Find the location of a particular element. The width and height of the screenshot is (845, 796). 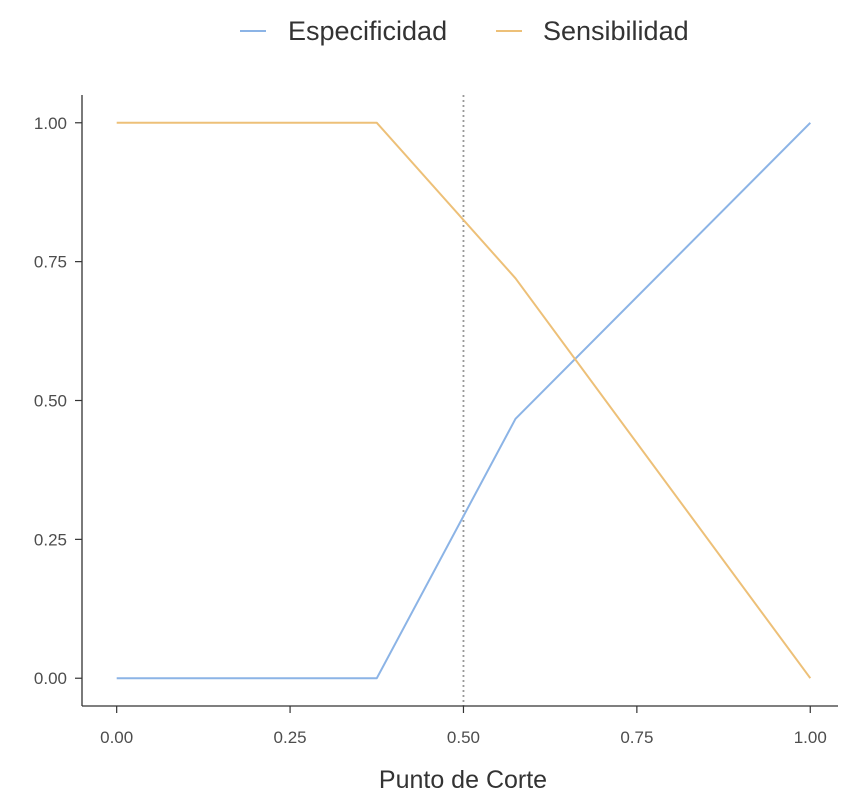

y-tick-label: 0.25 is located at coordinates (50, 539).